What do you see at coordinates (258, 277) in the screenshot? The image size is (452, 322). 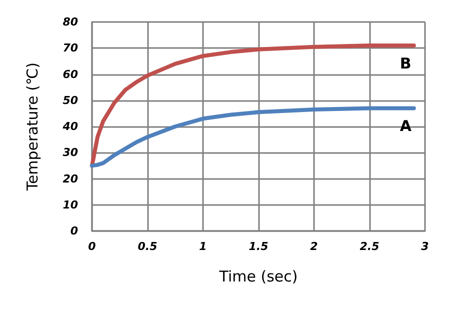 I see `x-axis-title: Time (sec)` at bounding box center [258, 277].